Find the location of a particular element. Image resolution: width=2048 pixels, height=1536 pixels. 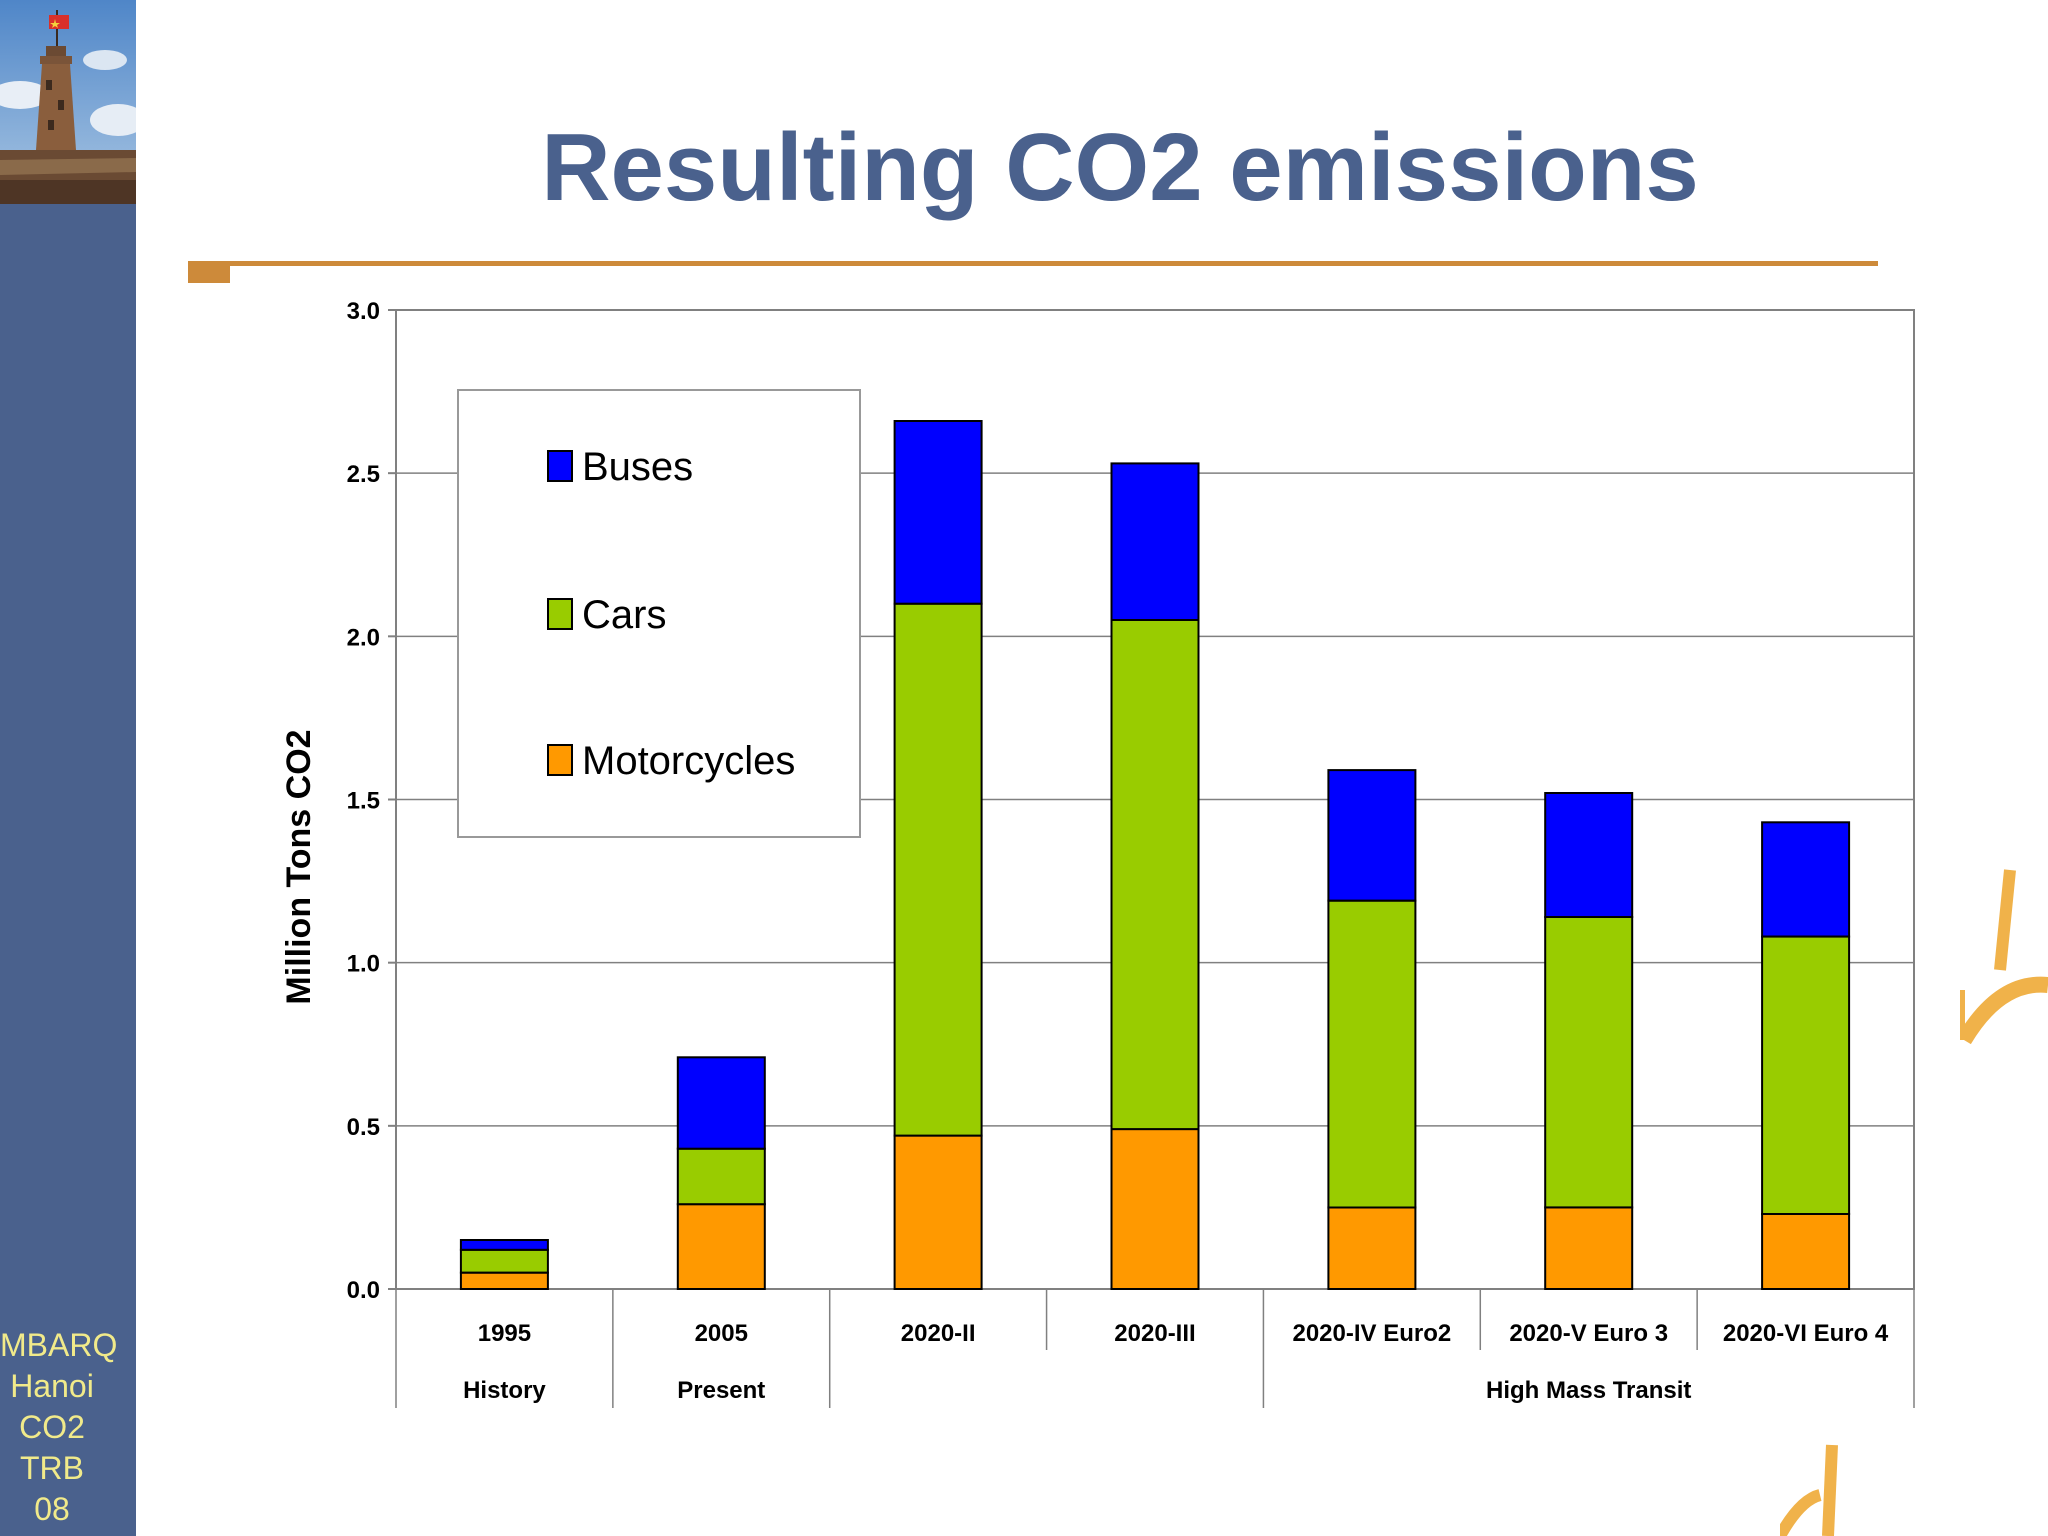

y-tick-label: 3.0 is located at coordinates (363, 311).